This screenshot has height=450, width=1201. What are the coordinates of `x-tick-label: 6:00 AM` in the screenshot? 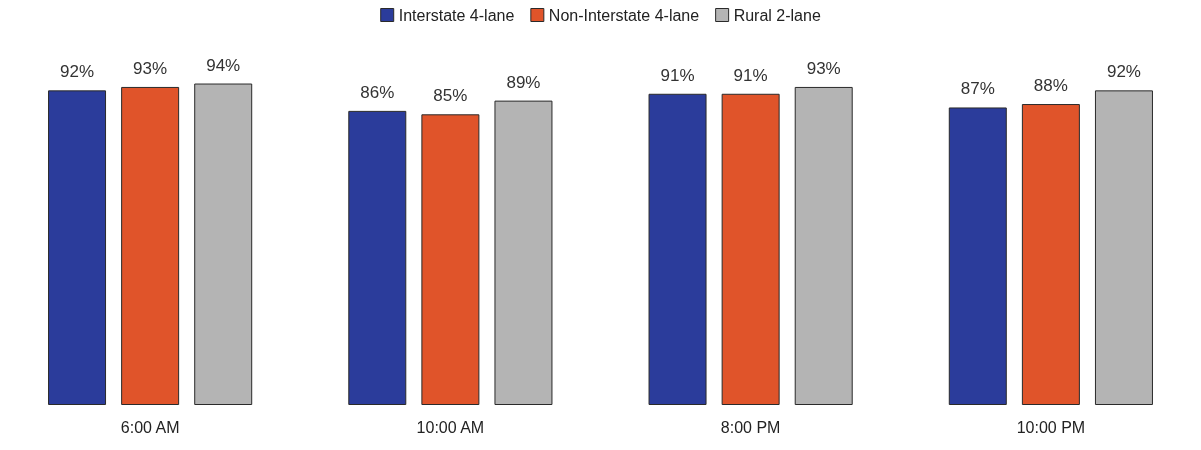 It's located at (150, 427).